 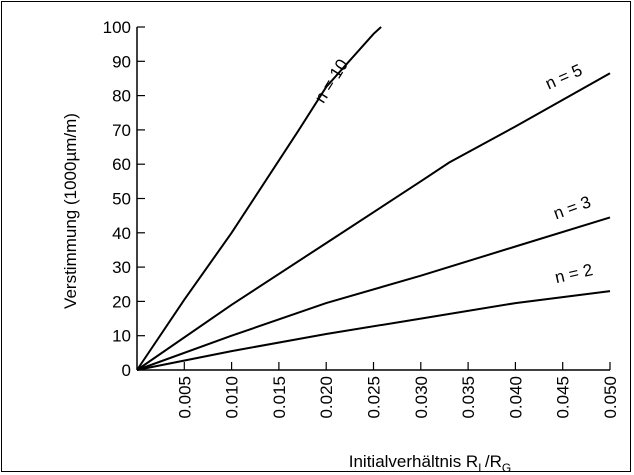 I want to click on y-tick-label: 30, so click(x=121, y=267).